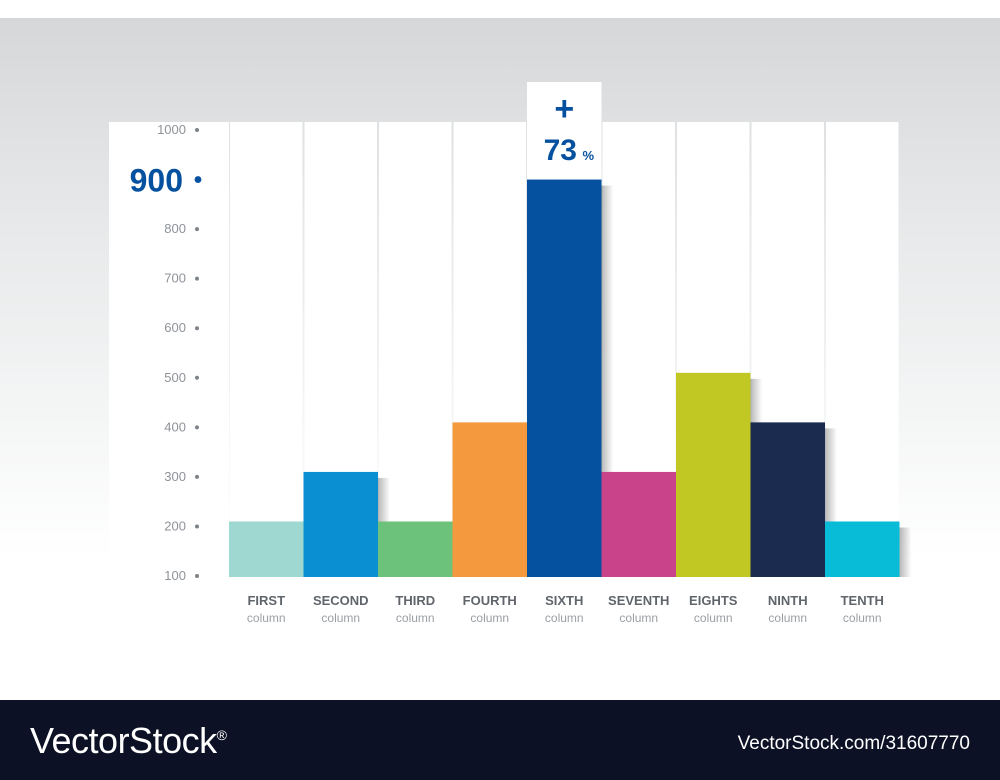 The image size is (1000, 780). What do you see at coordinates (175, 278) in the screenshot?
I see `y-tick-label: 700` at bounding box center [175, 278].